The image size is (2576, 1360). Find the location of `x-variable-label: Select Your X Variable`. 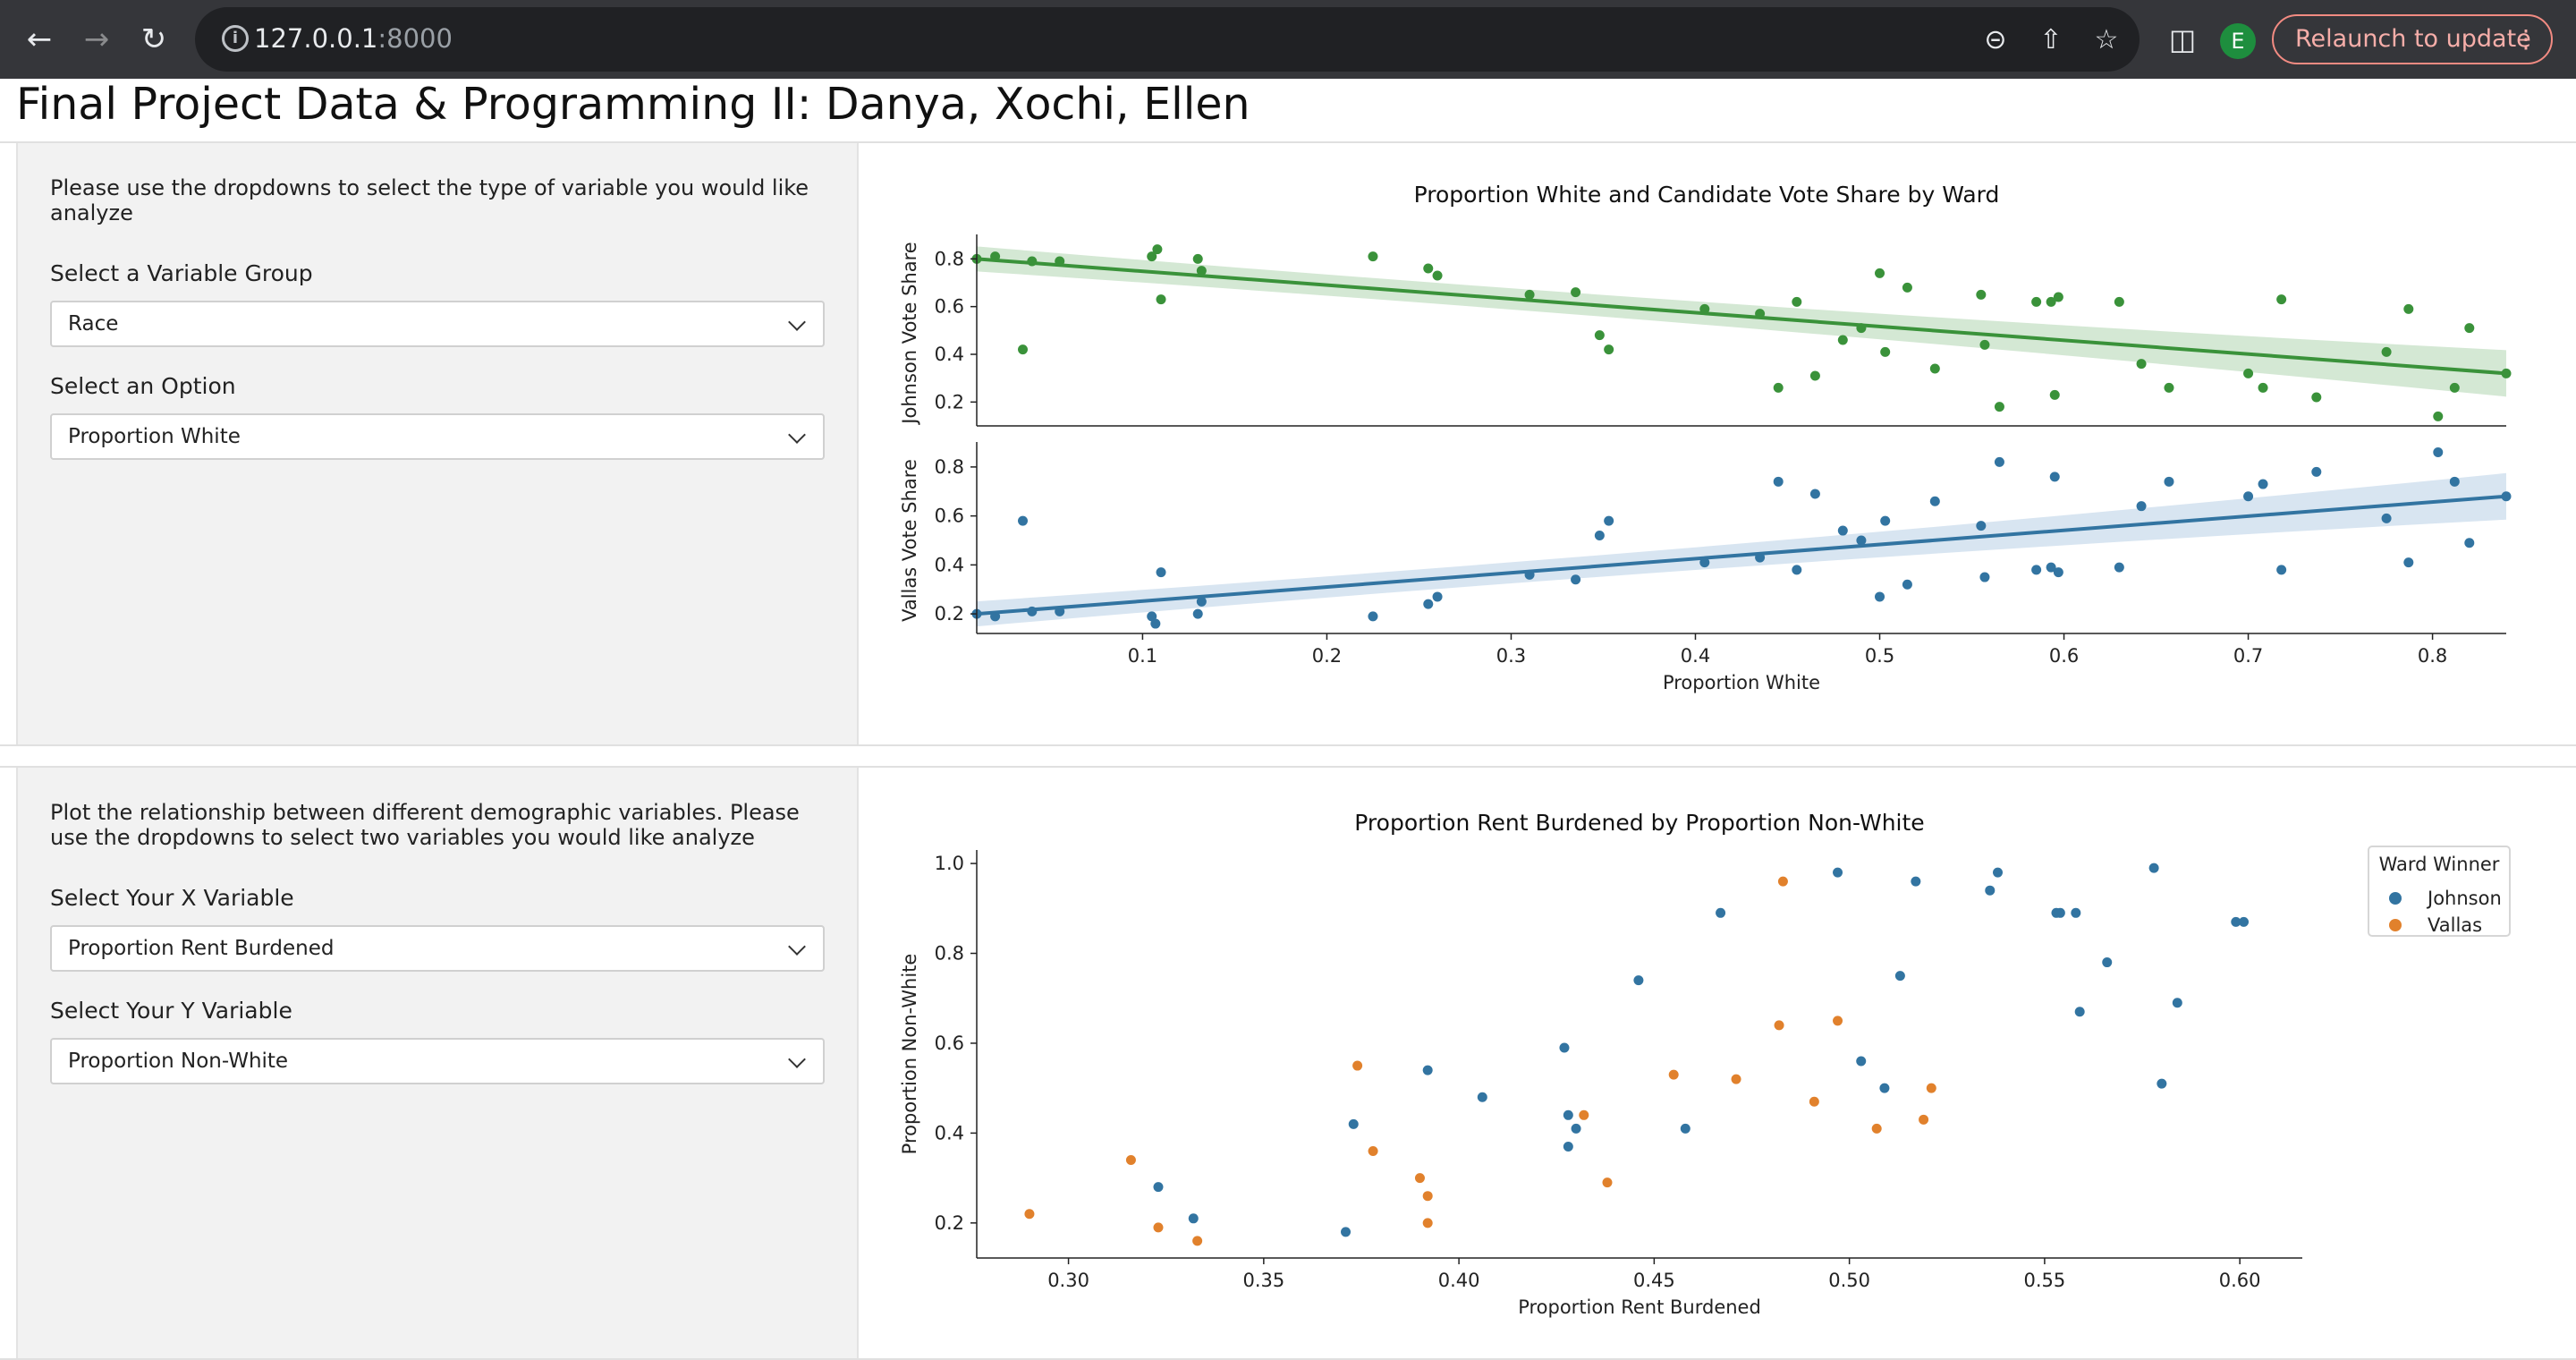

x-variable-label: Select Your X Variable is located at coordinates (172, 898).